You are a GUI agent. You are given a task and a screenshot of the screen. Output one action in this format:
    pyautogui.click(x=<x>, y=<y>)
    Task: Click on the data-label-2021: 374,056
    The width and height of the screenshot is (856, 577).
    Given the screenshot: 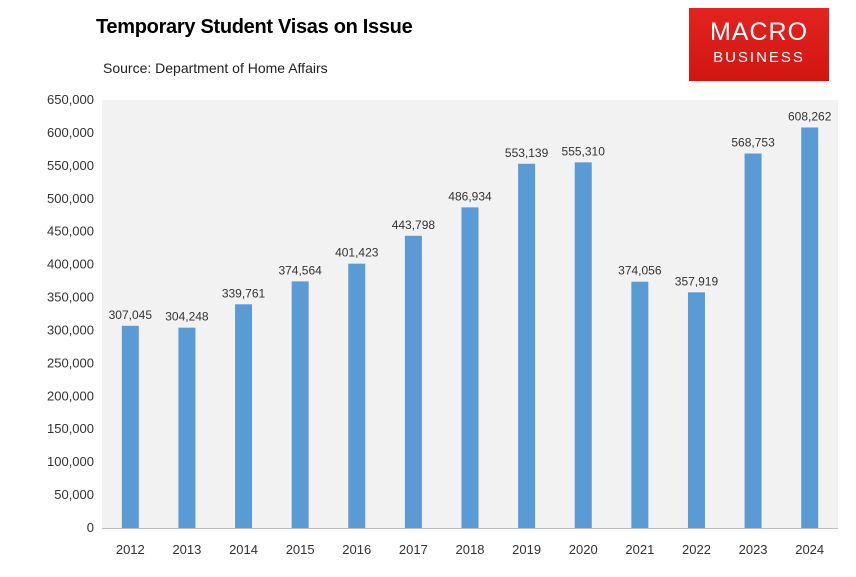 What is the action you would take?
    pyautogui.click(x=640, y=271)
    